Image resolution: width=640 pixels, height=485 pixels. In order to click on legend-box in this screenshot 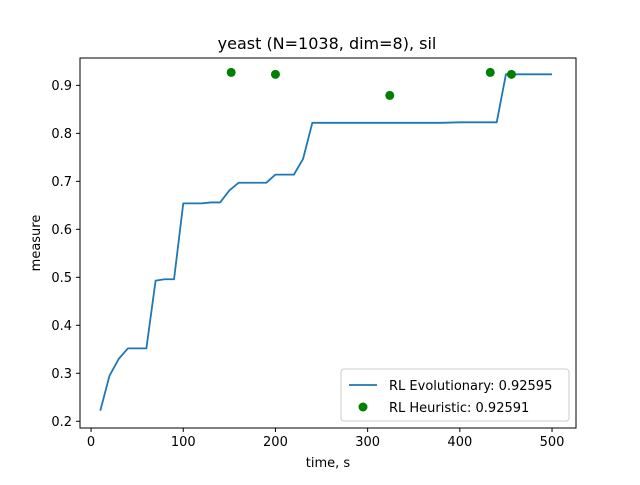, I will do `click(455, 395)`.